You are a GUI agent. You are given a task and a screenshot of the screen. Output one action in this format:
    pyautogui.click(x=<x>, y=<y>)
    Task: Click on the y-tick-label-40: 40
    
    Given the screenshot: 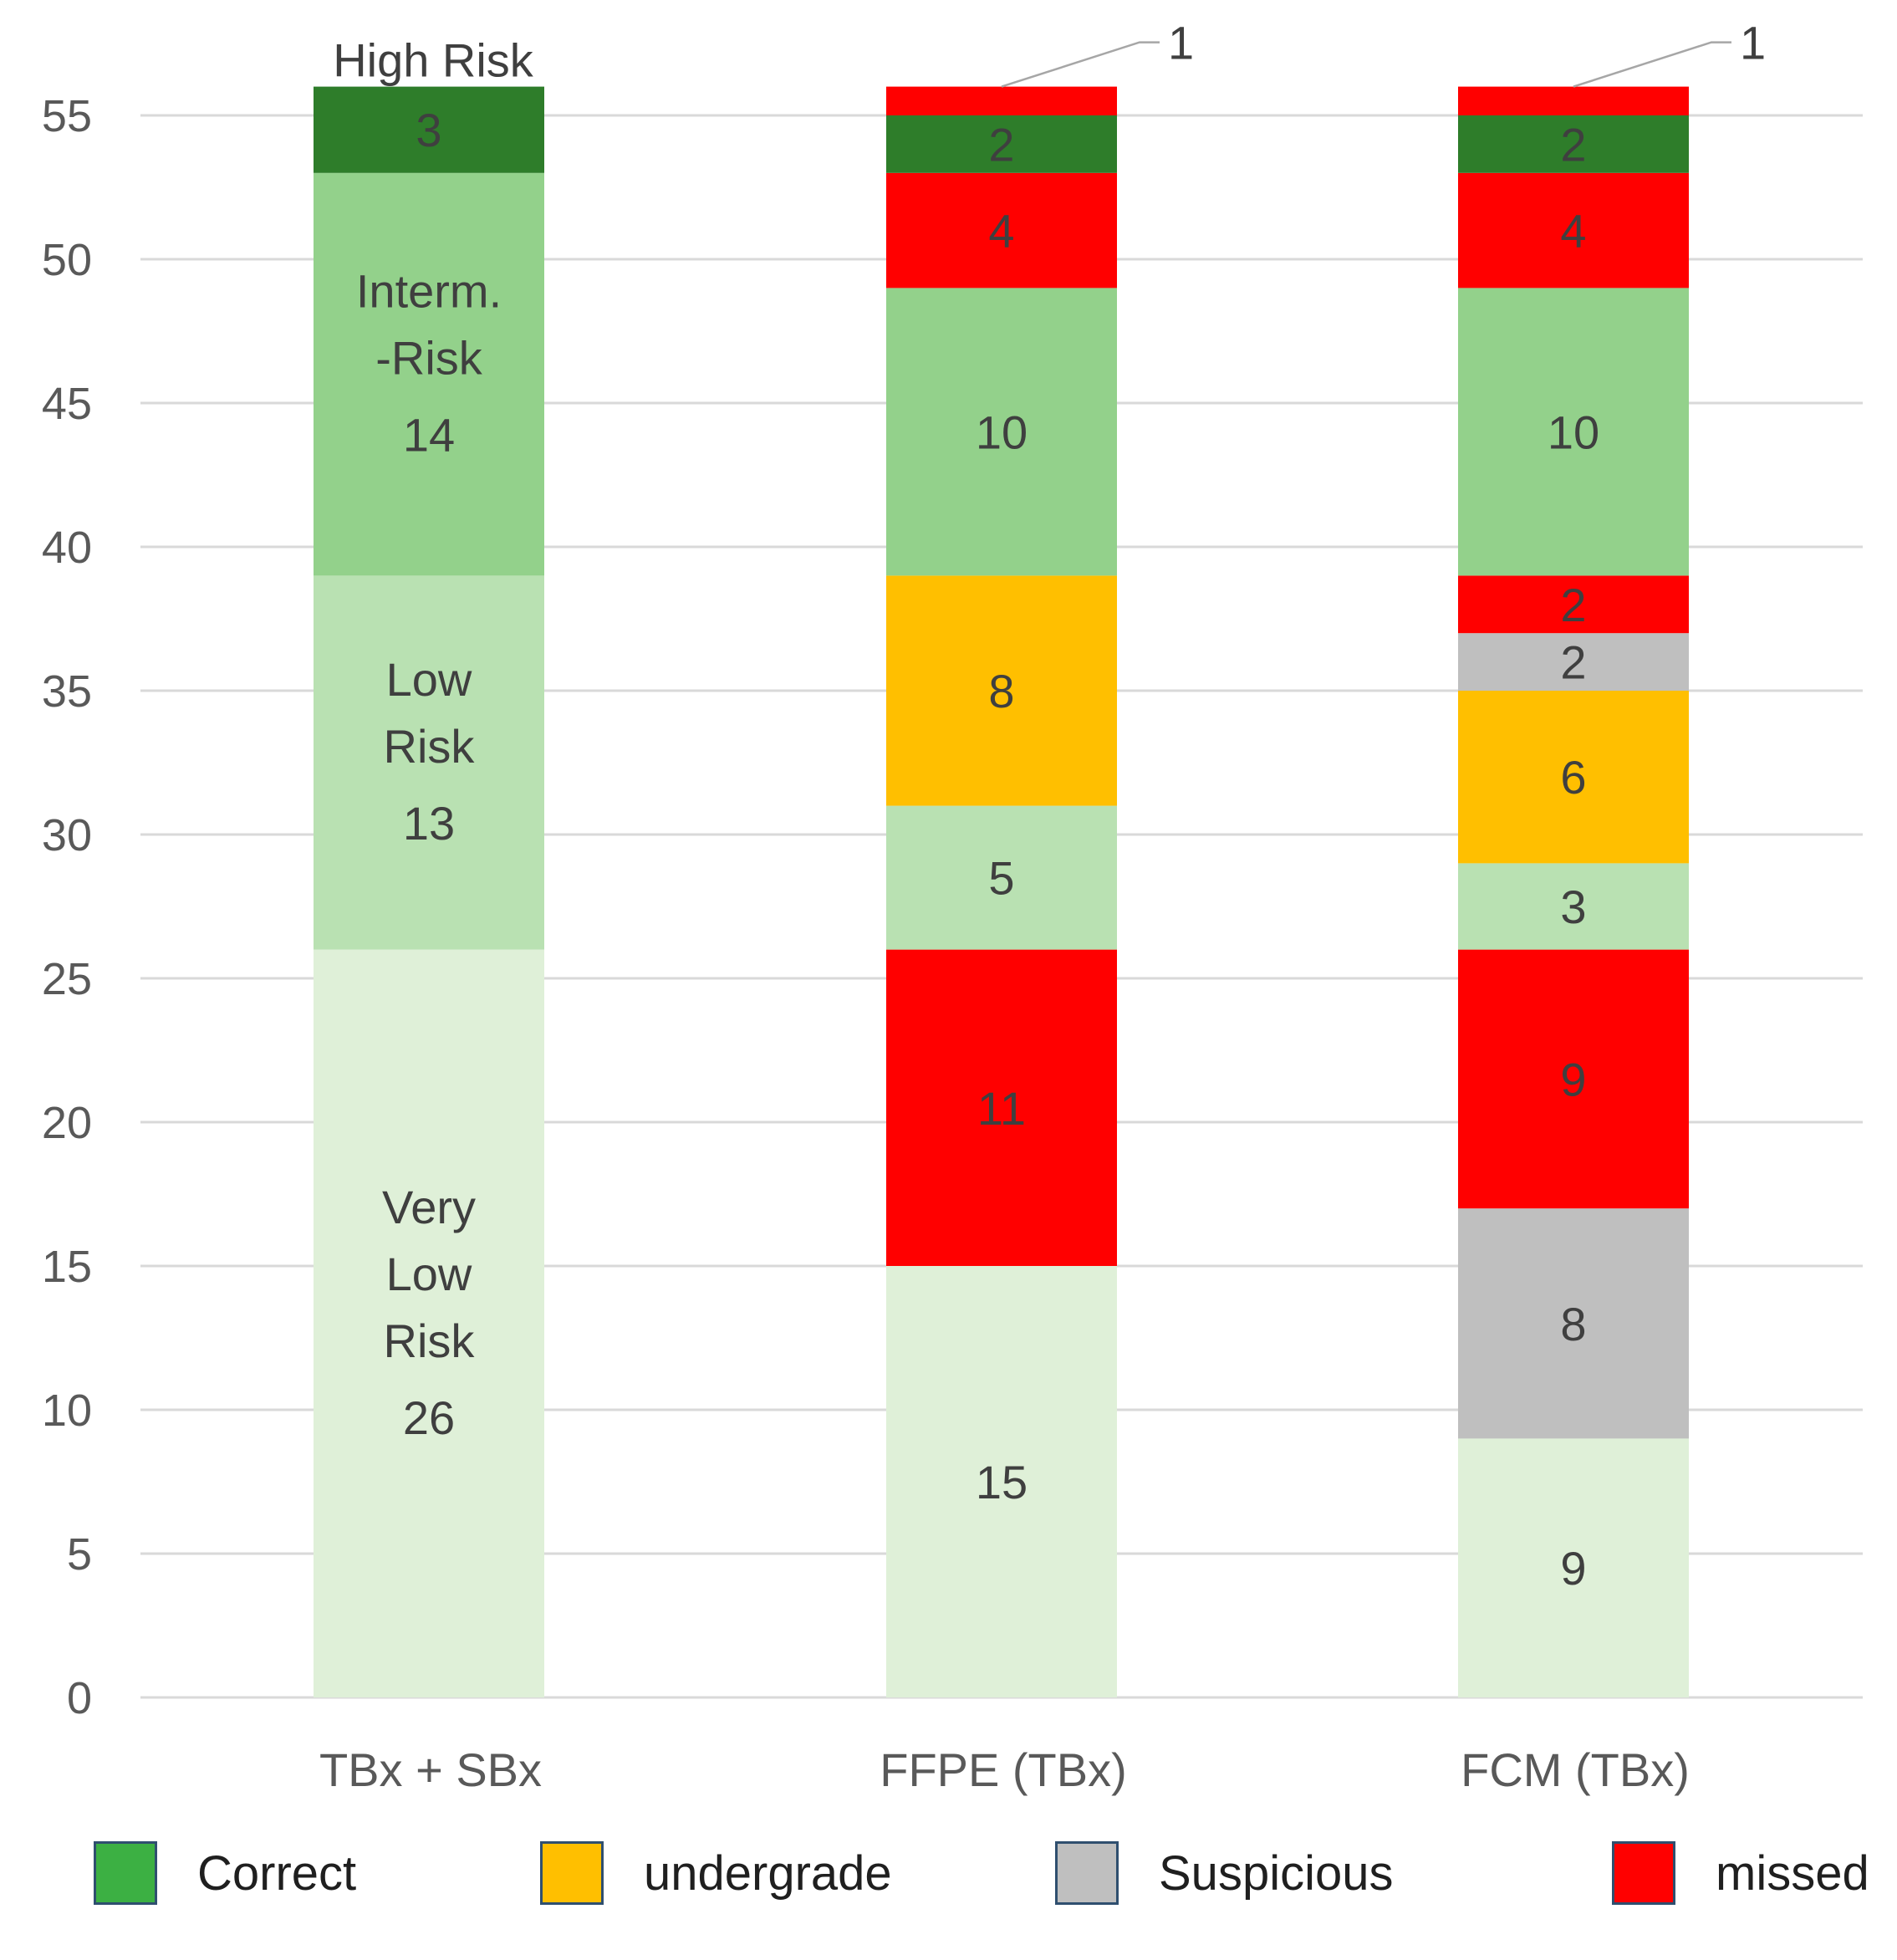 What is the action you would take?
    pyautogui.click(x=67, y=548)
    